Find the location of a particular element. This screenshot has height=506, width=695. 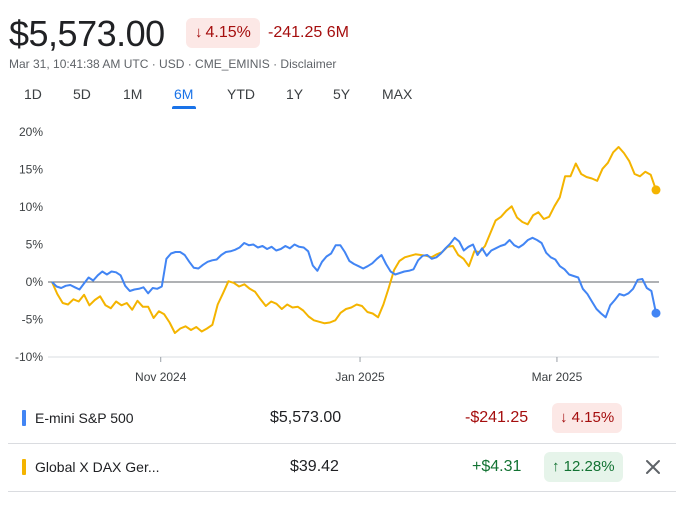

series-price: $5,573.00 is located at coordinates (306, 417).